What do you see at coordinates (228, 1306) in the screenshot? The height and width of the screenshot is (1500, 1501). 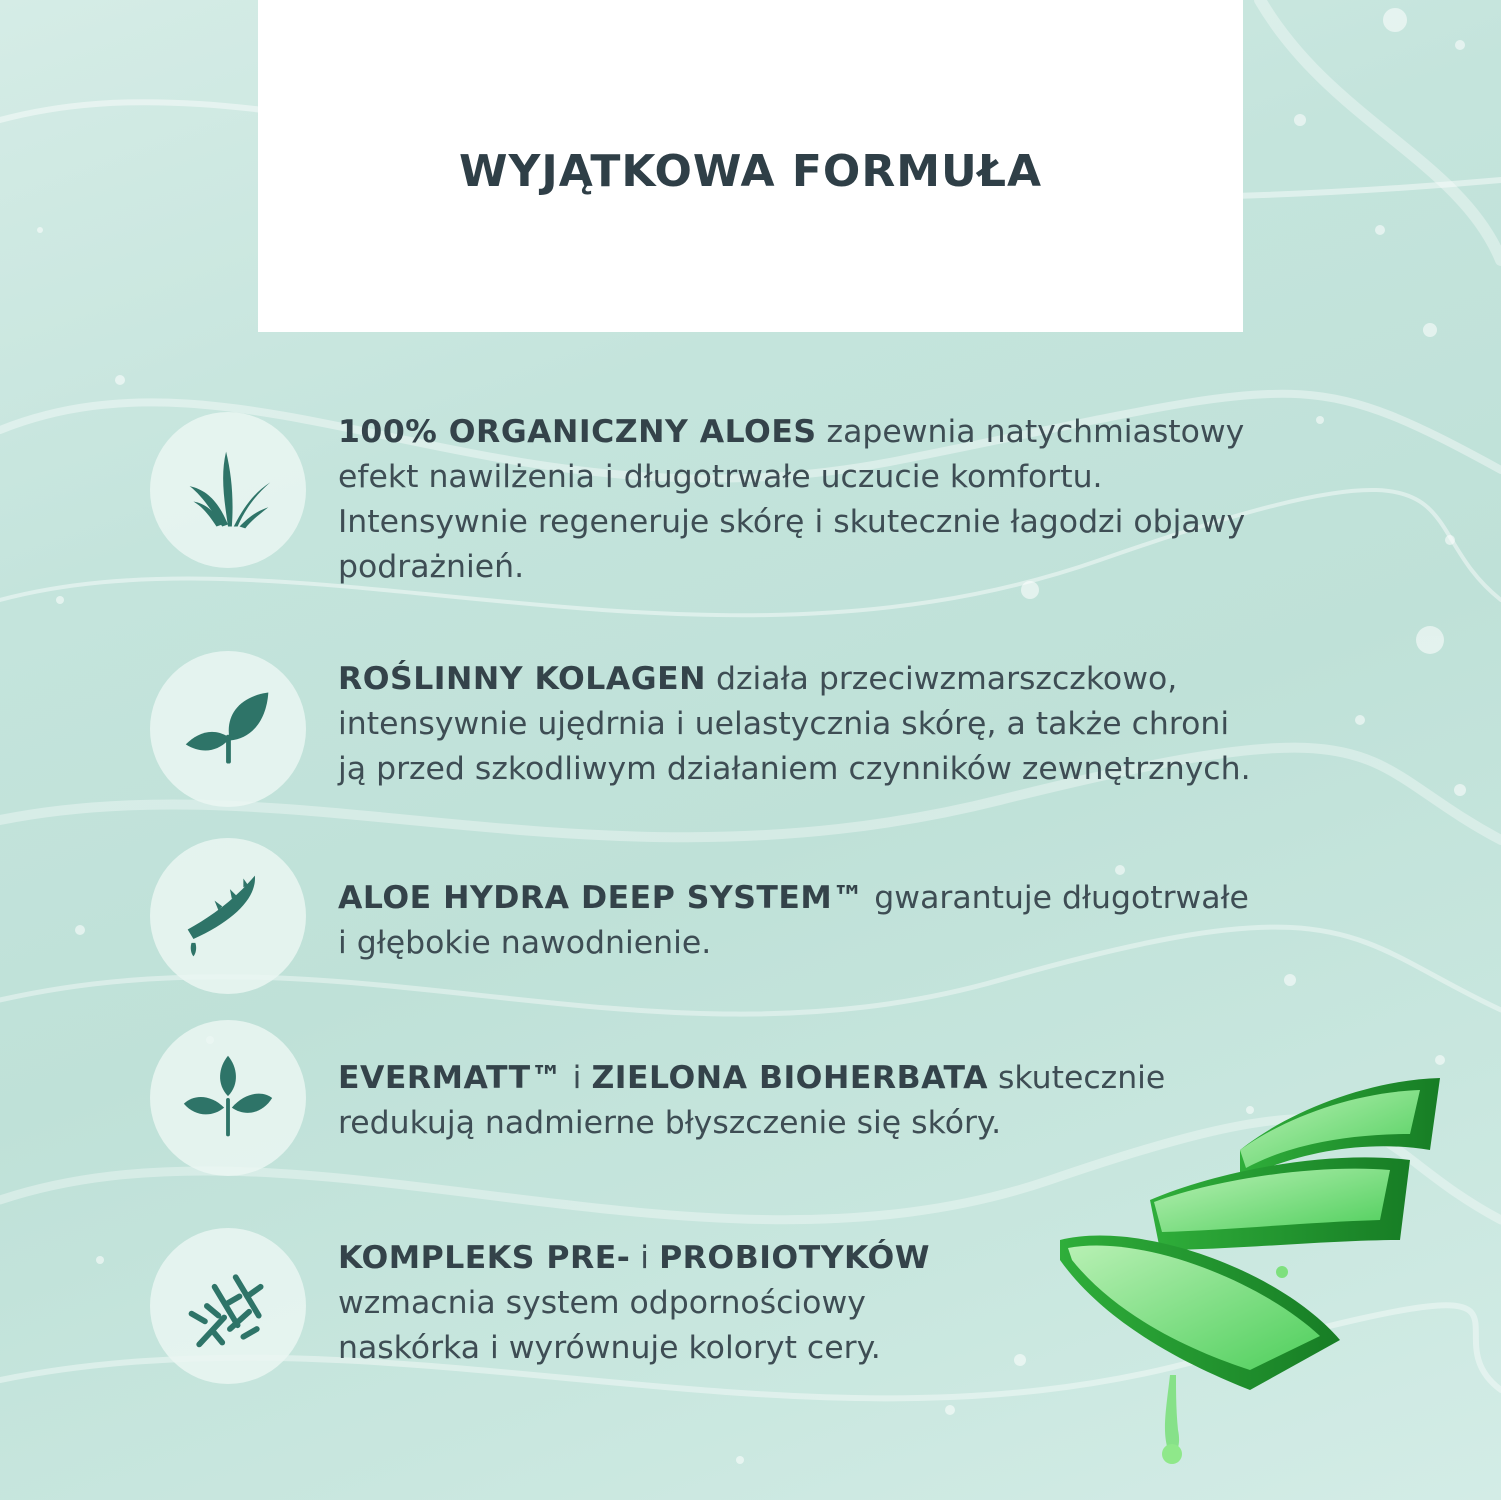 I see `probiotics-icon` at bounding box center [228, 1306].